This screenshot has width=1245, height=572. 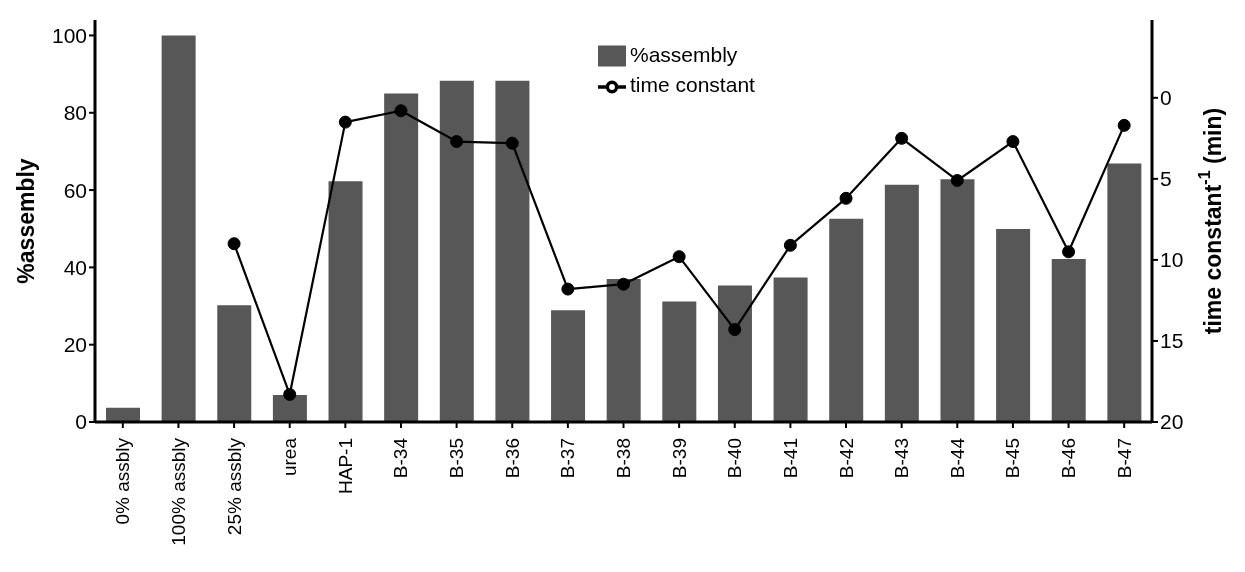 I want to click on x-tick-label: B-46, so click(x=1069, y=458).